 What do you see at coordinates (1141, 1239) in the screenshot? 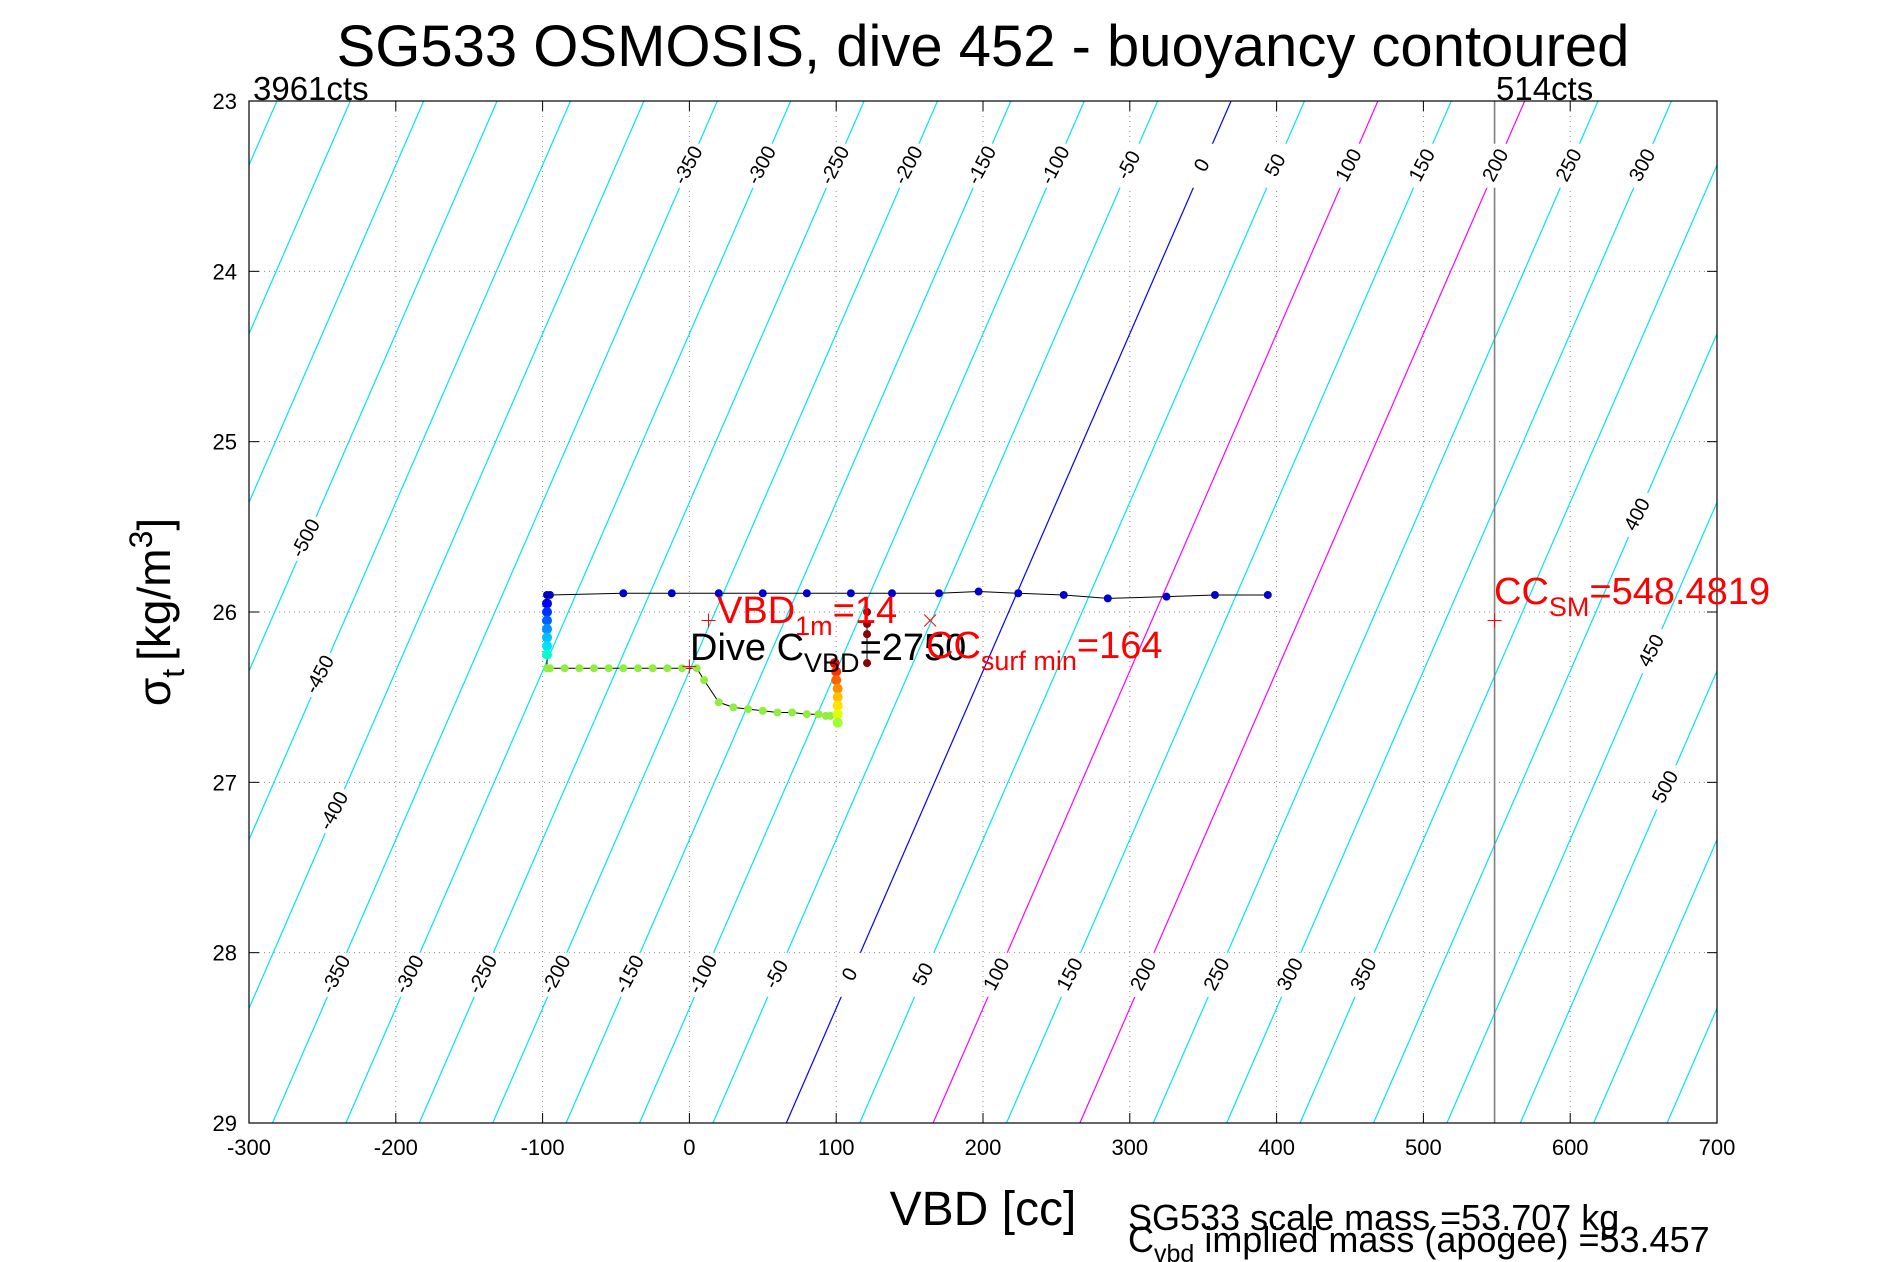
I see `footer-cvbd-c: C` at bounding box center [1141, 1239].